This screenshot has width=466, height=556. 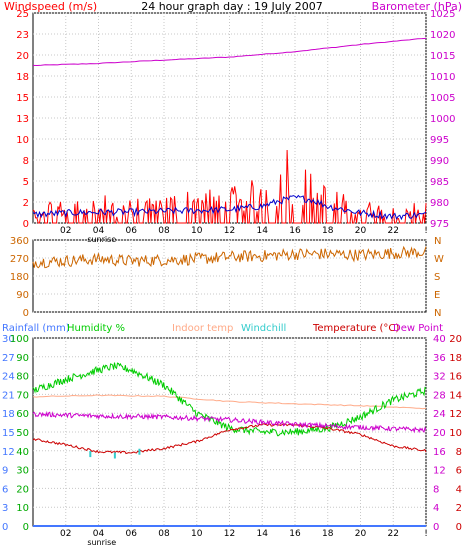 I want to click on y-left-tick-label: 3, so click(x=5, y=508).